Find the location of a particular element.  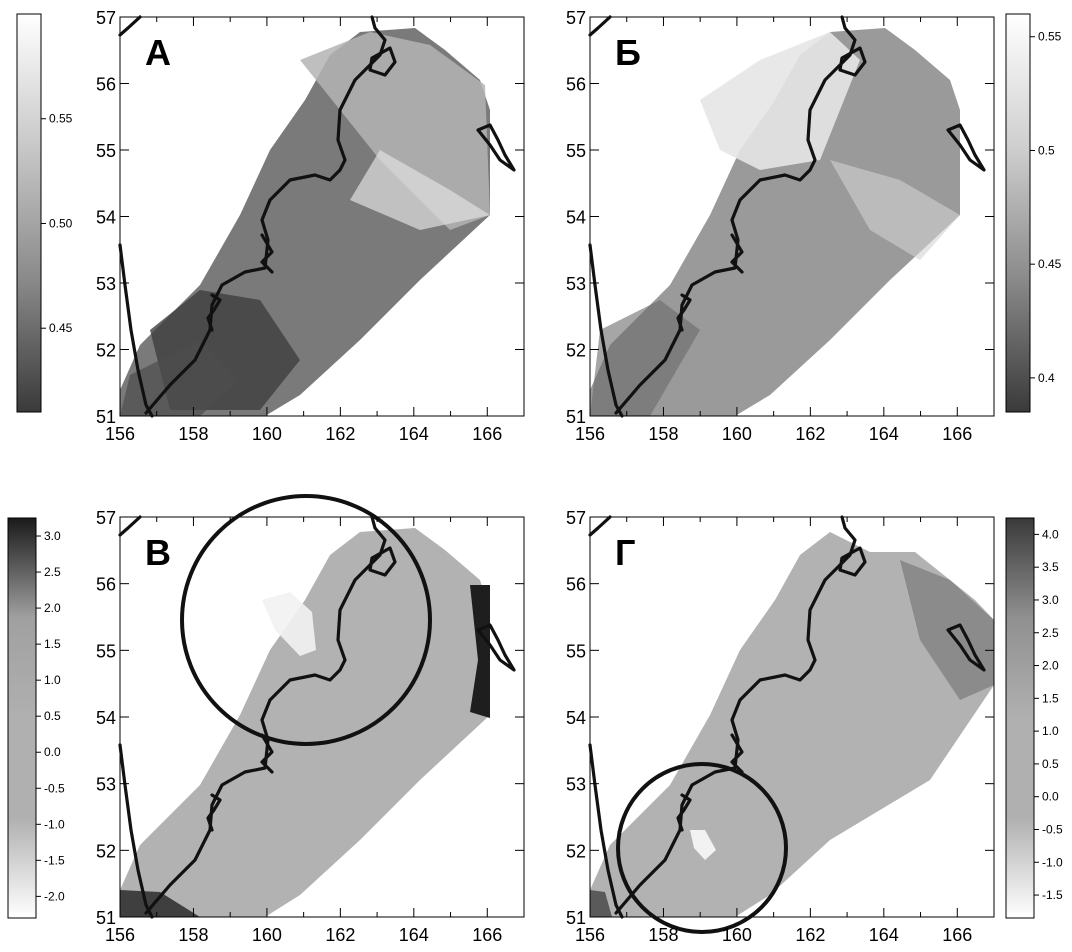

colorbar-d is located at coordinates (1020, 718).